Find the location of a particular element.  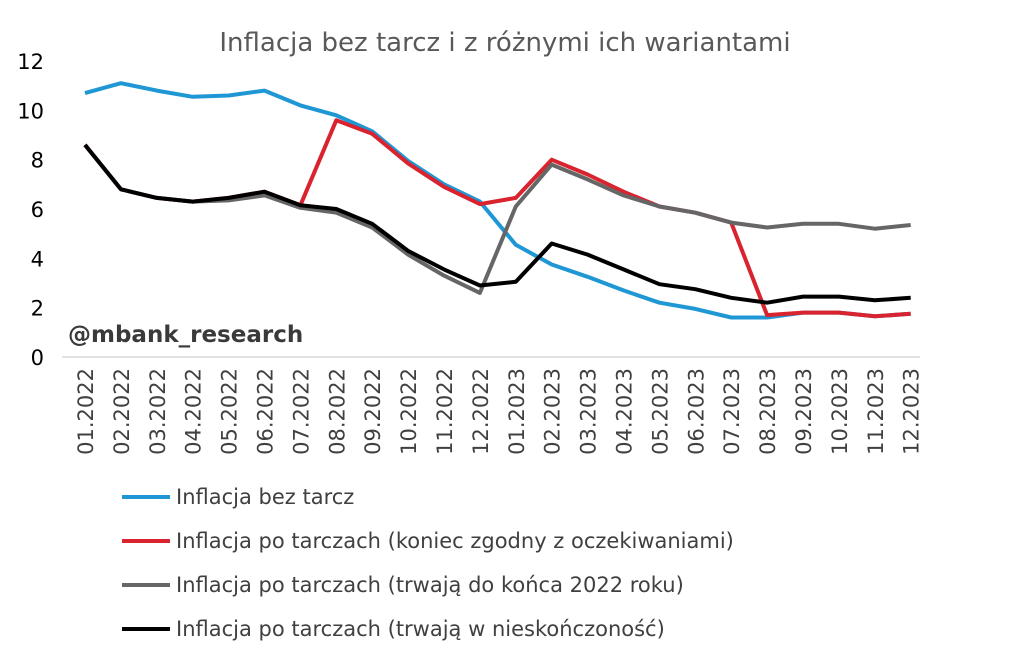

x-tick-label: 11.2022 is located at coordinates (445, 411).